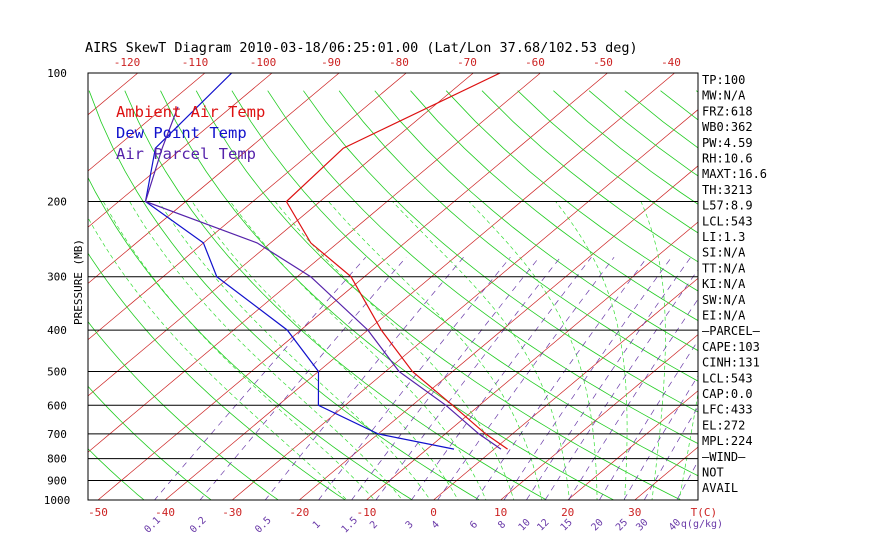 This screenshot has width=870, height=560. What do you see at coordinates (299, 512) in the screenshot?
I see `bottom-temperature-tick-label: -20` at bounding box center [299, 512].